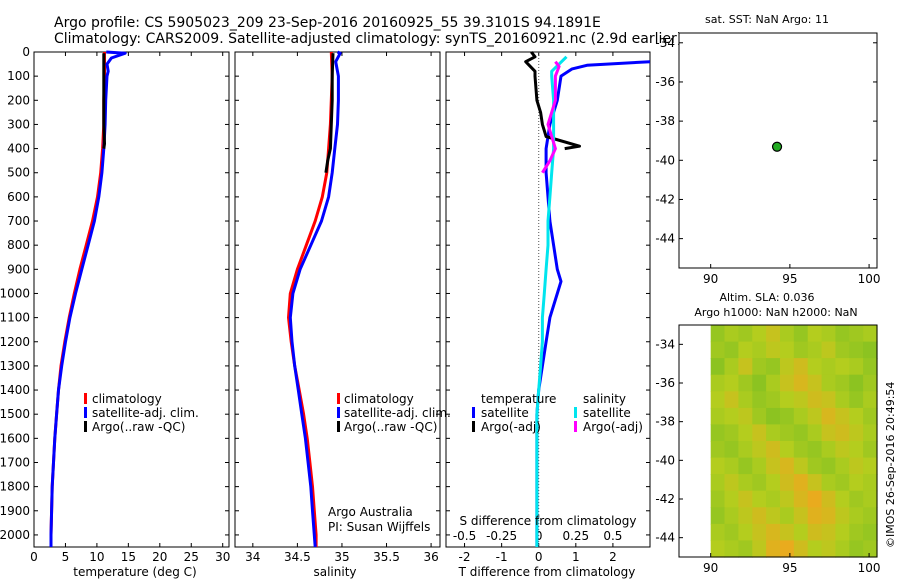  What do you see at coordinates (15, 462) in the screenshot?
I see `y-tick-label: 1700` at bounding box center [15, 462].